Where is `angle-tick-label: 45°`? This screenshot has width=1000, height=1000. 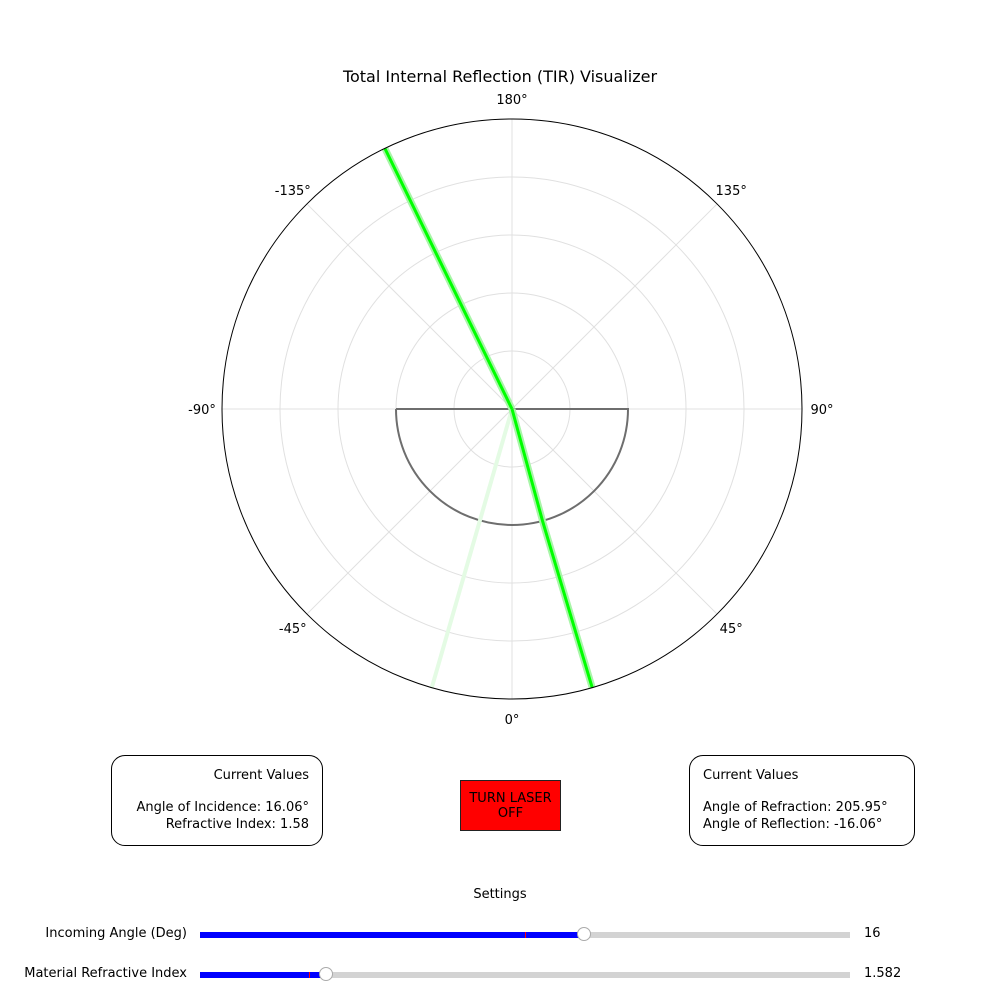
angle-tick-label: 45° is located at coordinates (731, 629).